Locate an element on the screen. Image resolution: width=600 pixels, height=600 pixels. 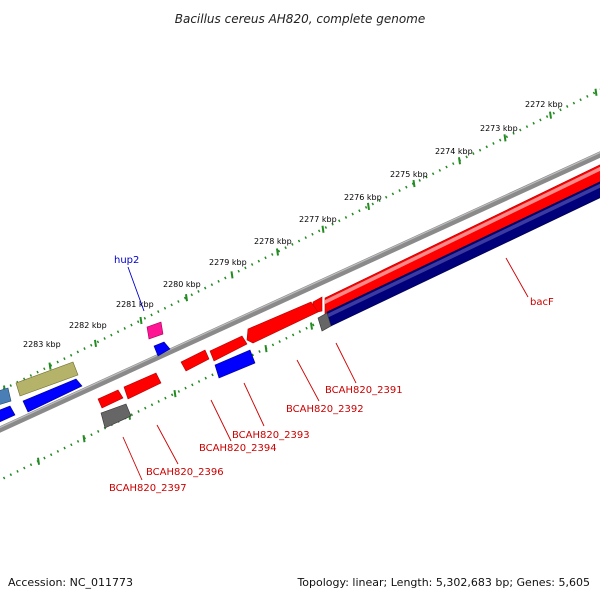
label-bacF: bacF is located at coordinates (542, 302).